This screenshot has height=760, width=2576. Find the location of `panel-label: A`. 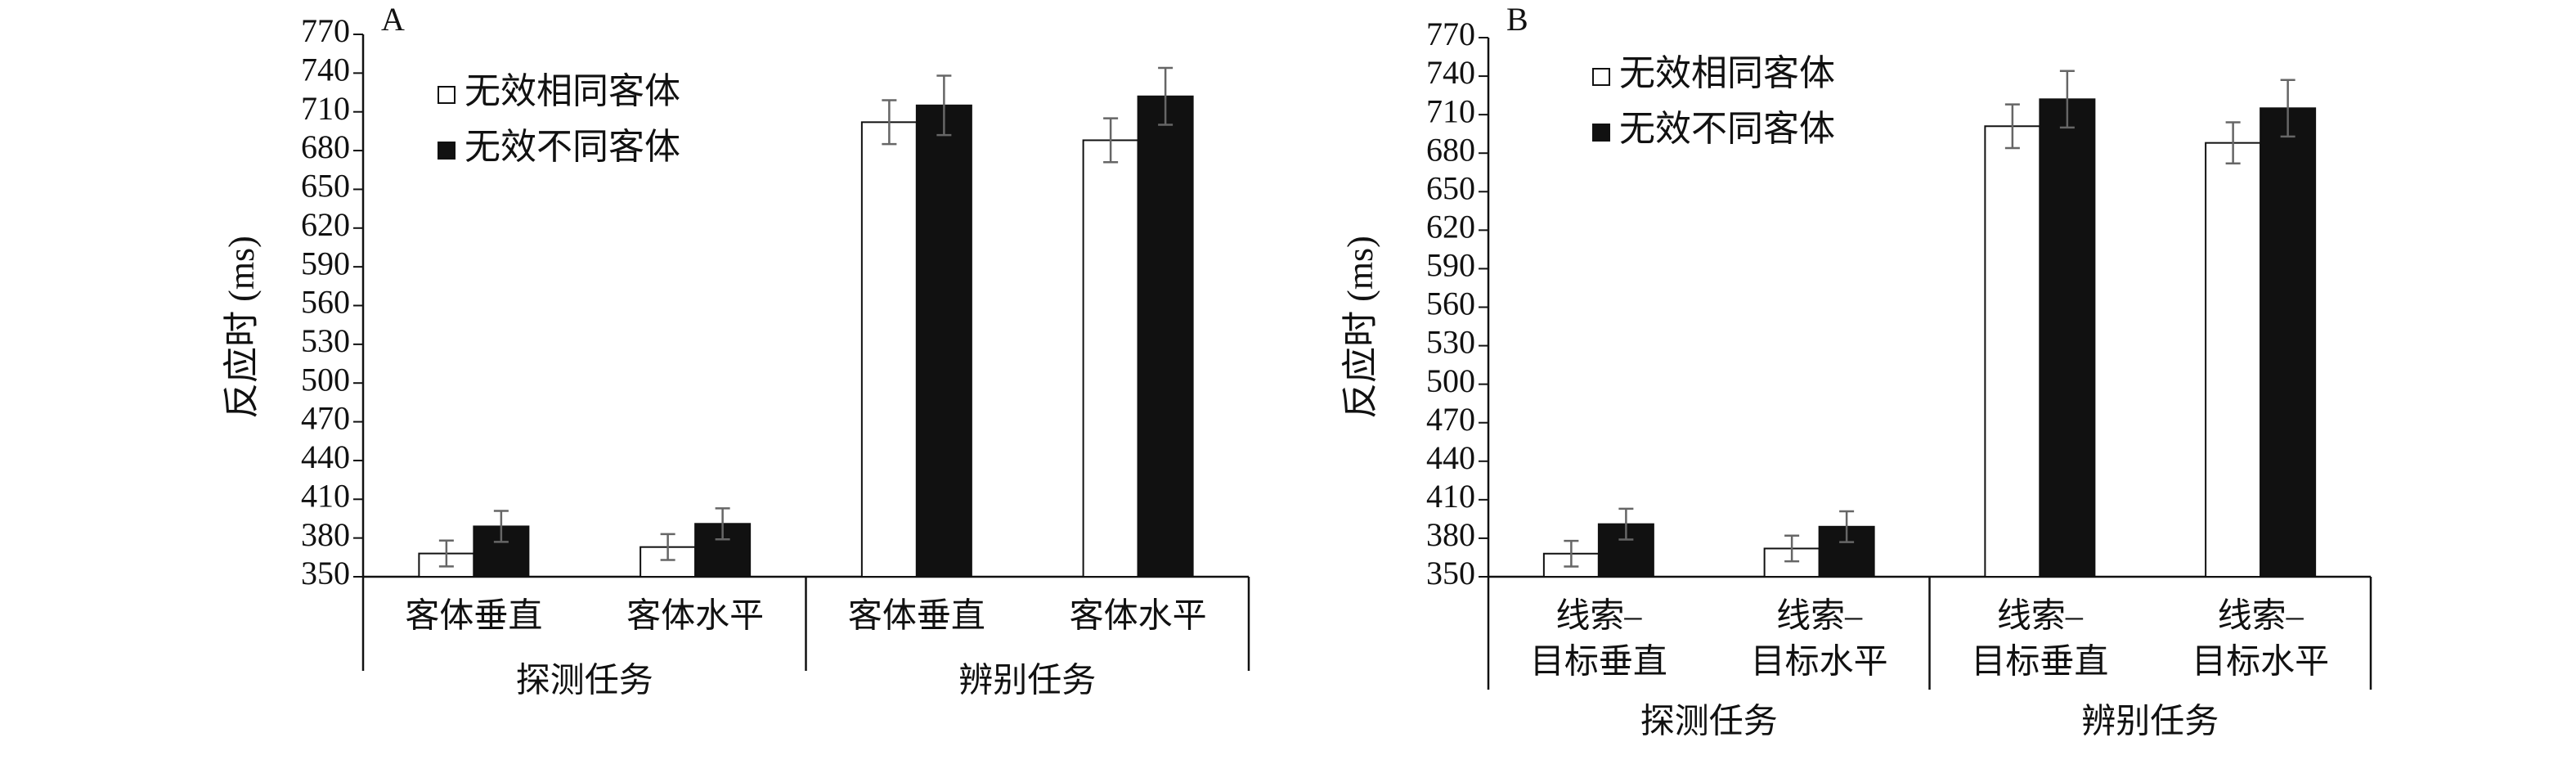

panel-label: A is located at coordinates (393, 19).